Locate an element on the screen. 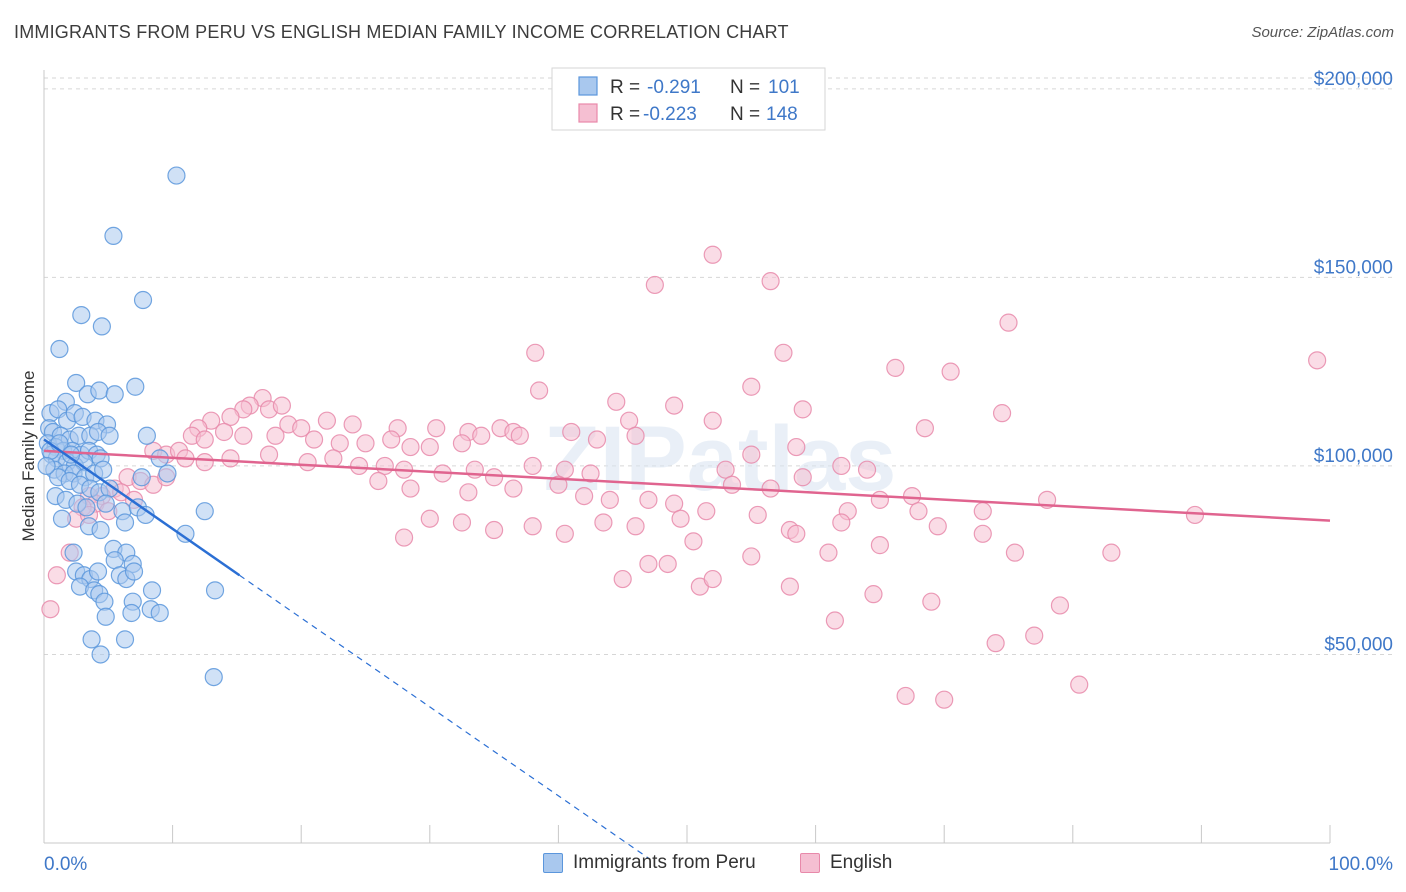 This screenshot has width=1406, height=892. series-legend-peru: Immigrants from Peru is located at coordinates (649, 863).